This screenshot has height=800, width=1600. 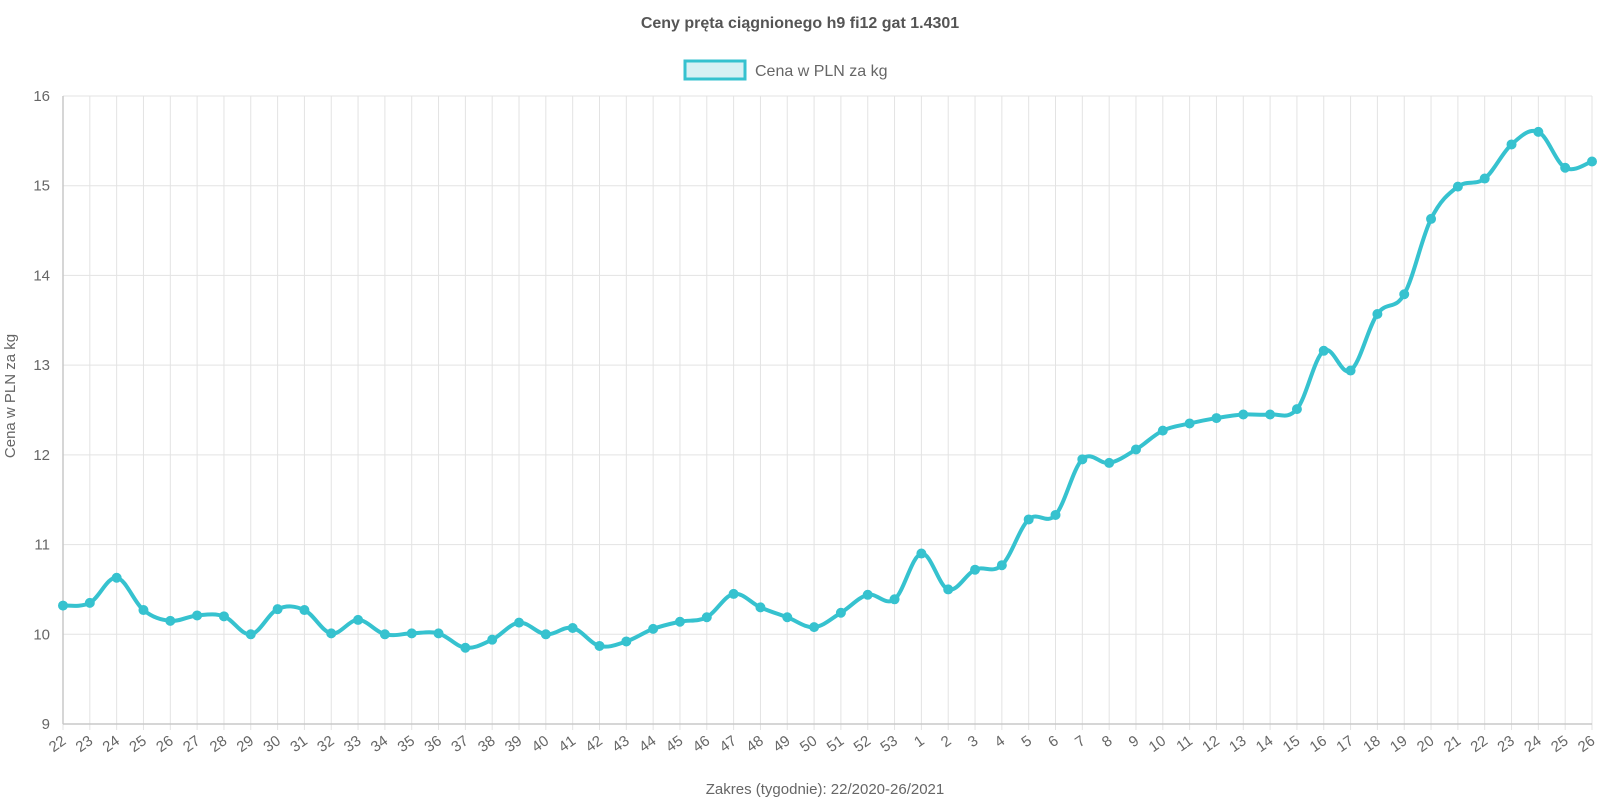 What do you see at coordinates (41, 410) in the screenshot?
I see `y-axis-ticks: 9 10 11 12 13 14 15 16` at bounding box center [41, 410].